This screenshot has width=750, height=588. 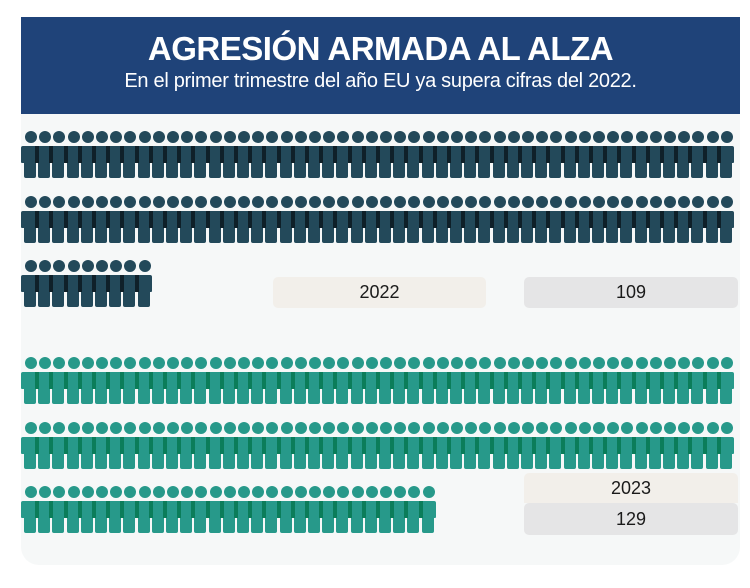 What do you see at coordinates (631, 292) in the screenshot?
I see `value-label-2022: 109` at bounding box center [631, 292].